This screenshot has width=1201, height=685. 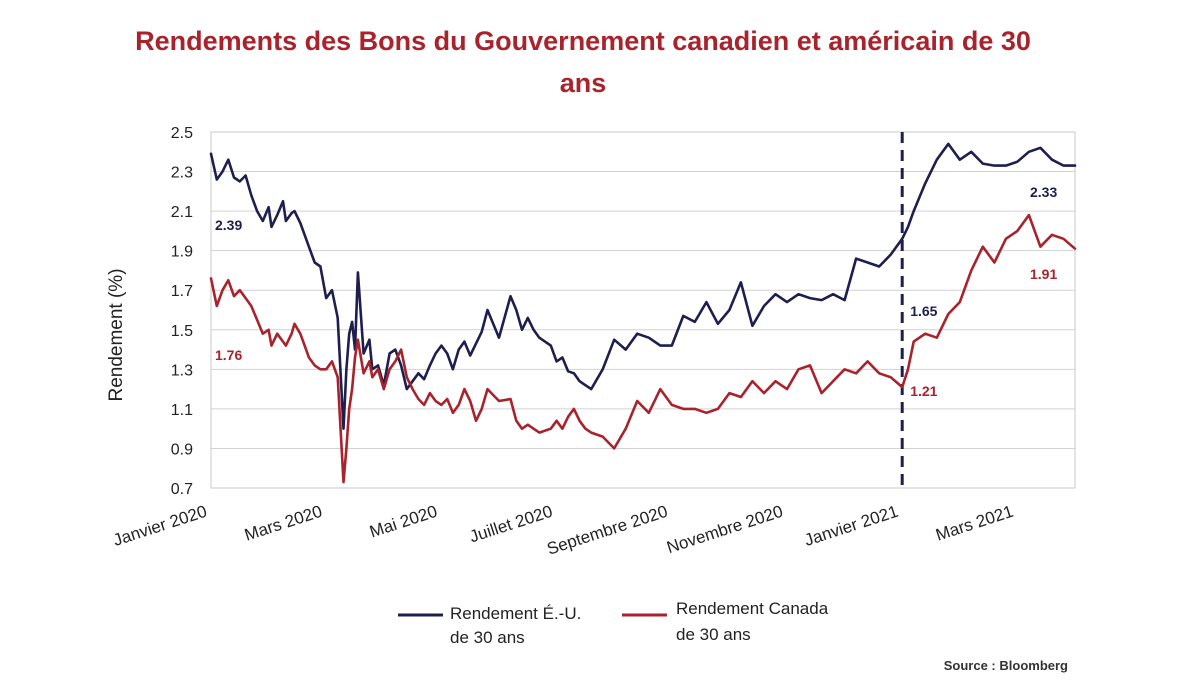 I want to click on data-label: 2.33, so click(x=1043, y=192).